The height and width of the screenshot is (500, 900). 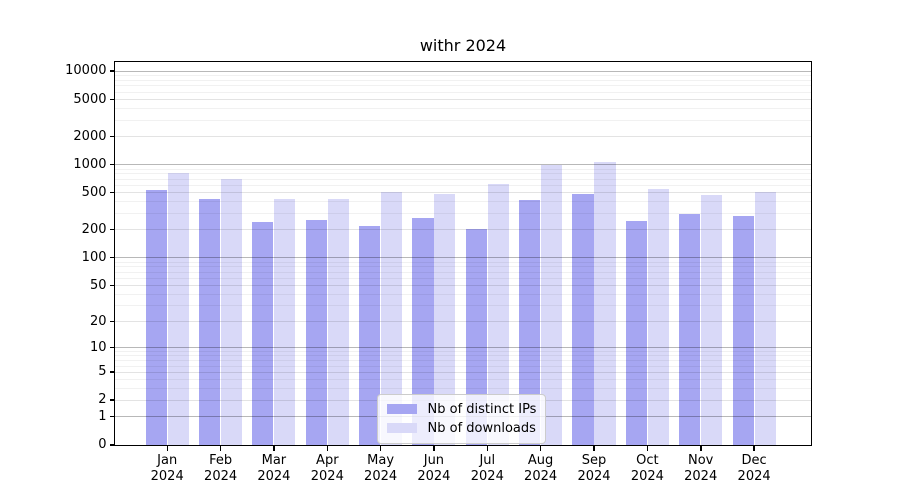 I want to click on bar-nb-of-downloads-may, so click(x=392, y=318).